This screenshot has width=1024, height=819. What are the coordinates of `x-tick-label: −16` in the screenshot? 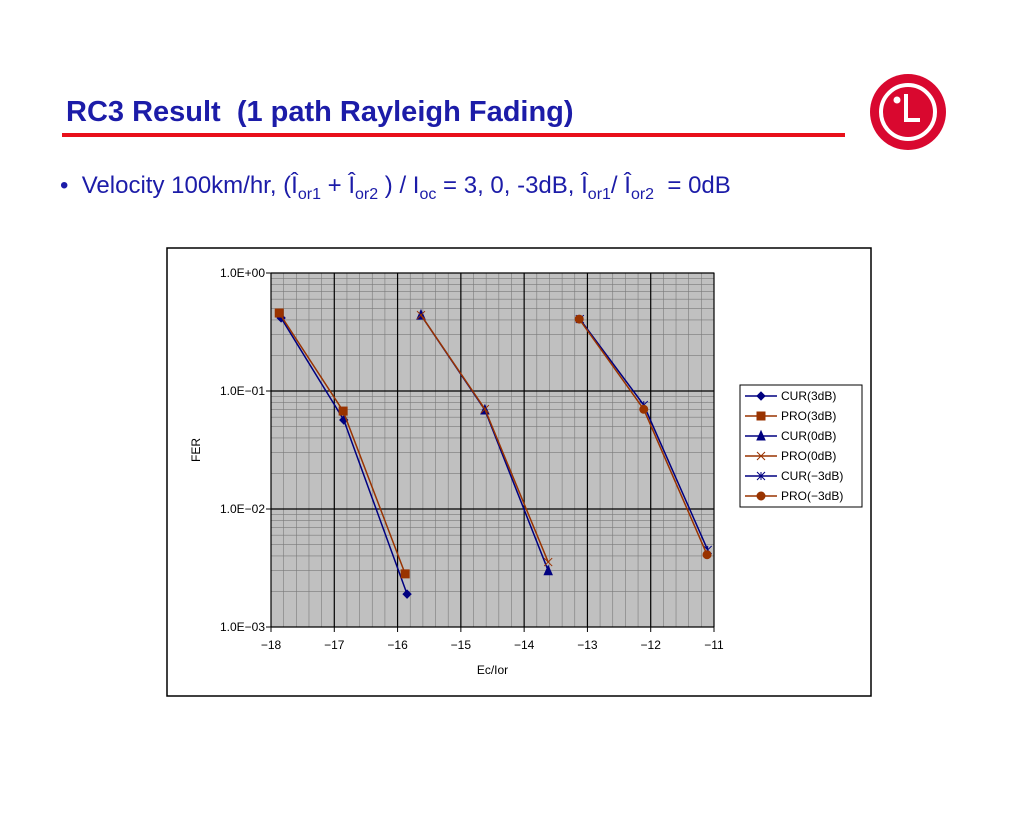 It's located at (397, 645).